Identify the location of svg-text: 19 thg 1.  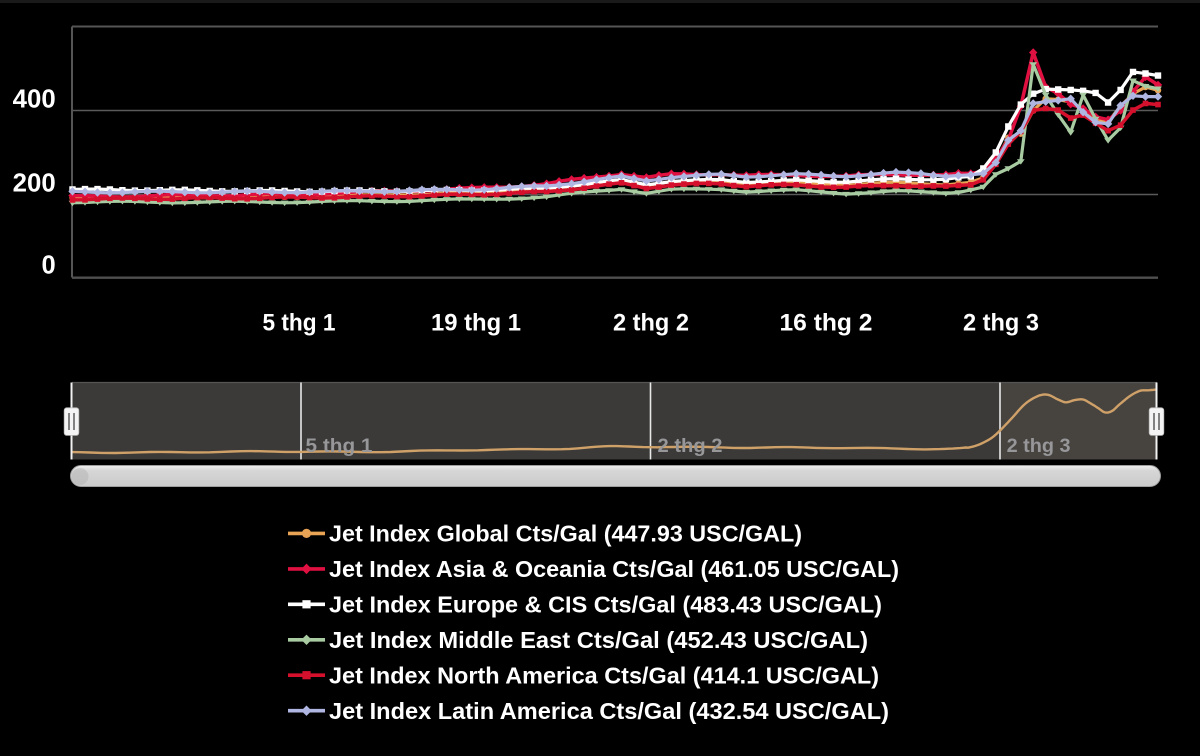
(476, 323).